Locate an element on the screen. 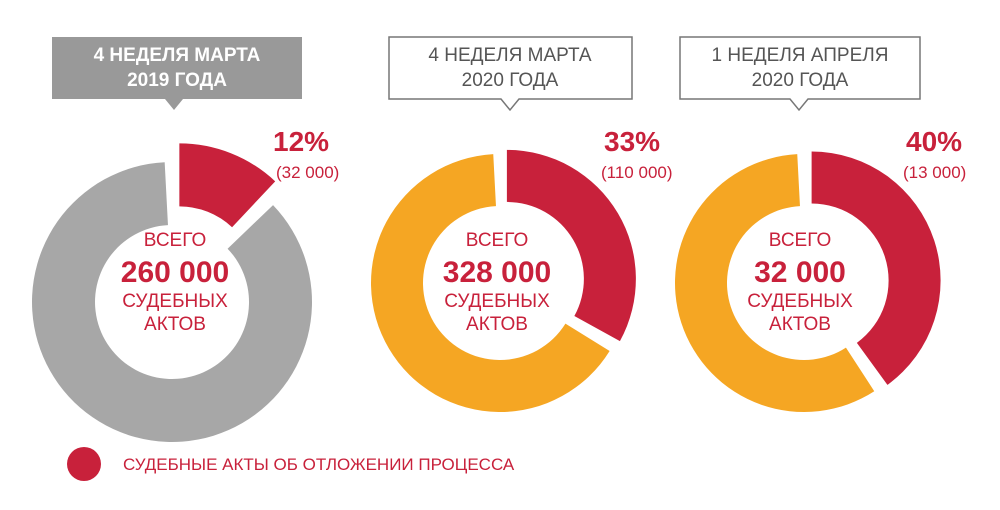 The width and height of the screenshot is (1000, 510). chart-3-header-line-2: 2020 ГОДА is located at coordinates (800, 80).